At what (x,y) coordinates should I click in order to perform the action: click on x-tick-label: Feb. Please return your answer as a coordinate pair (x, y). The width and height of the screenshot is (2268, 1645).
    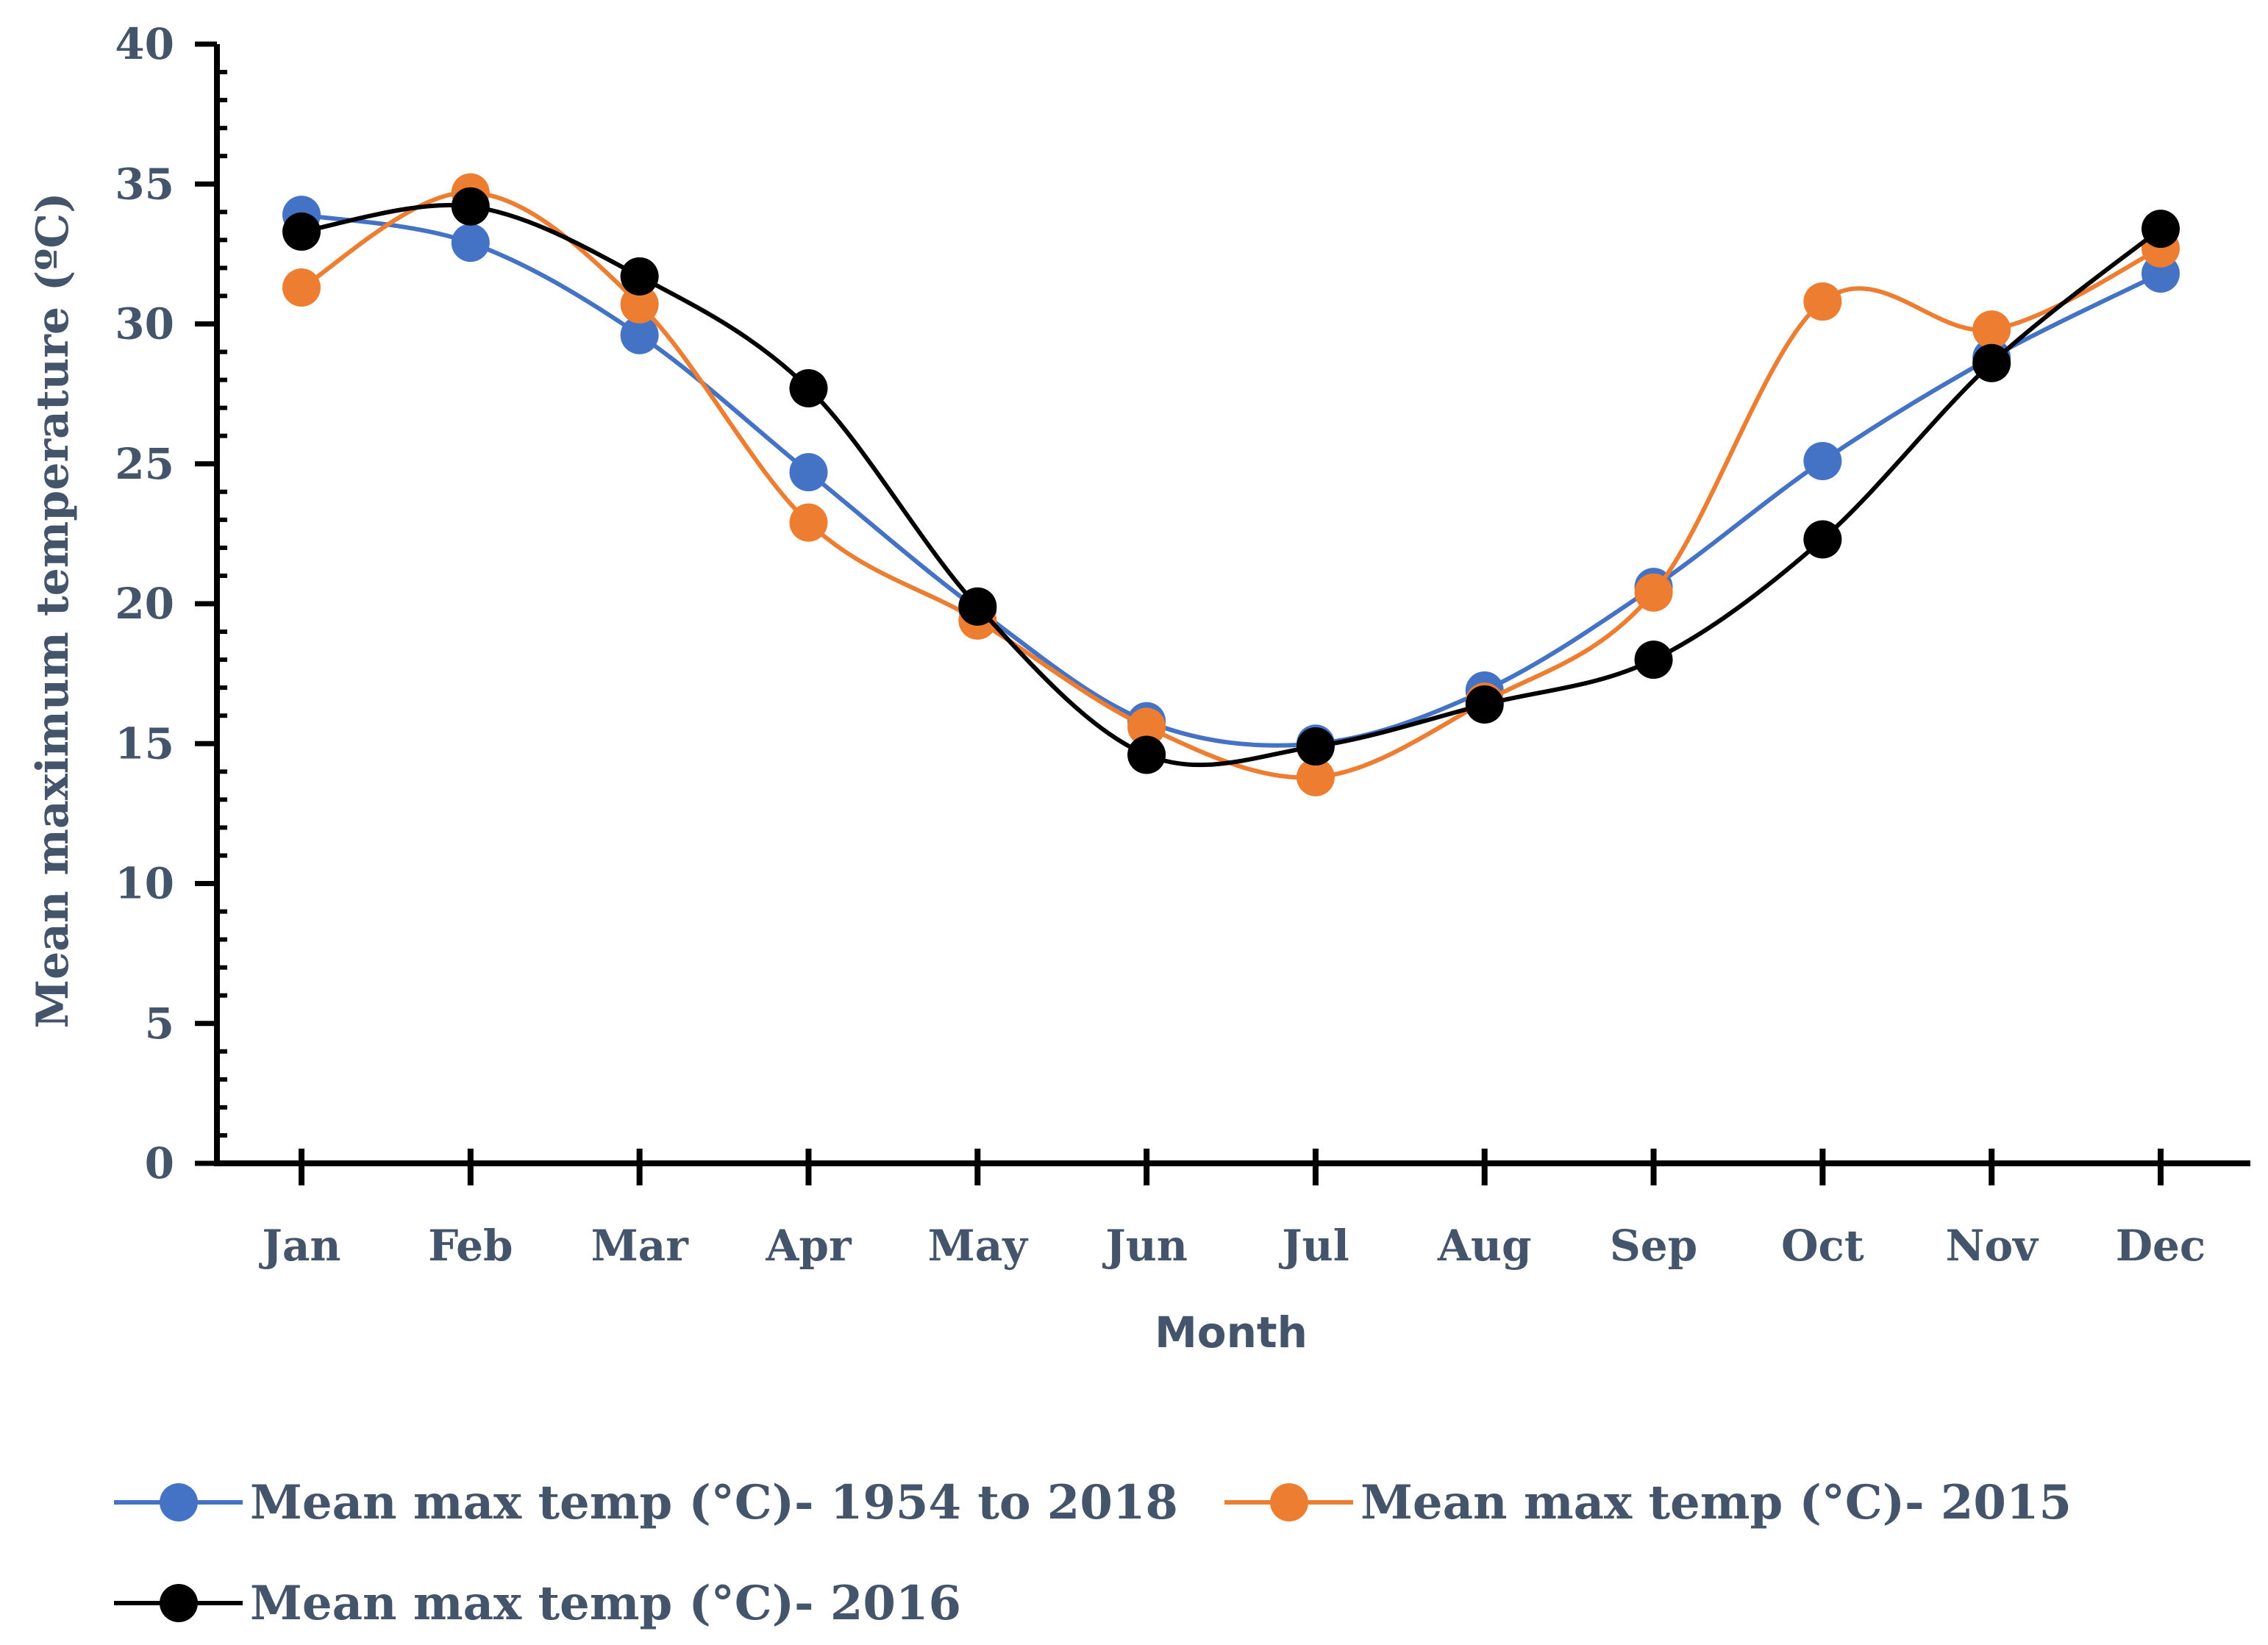
    Looking at the image, I should click on (471, 1246).